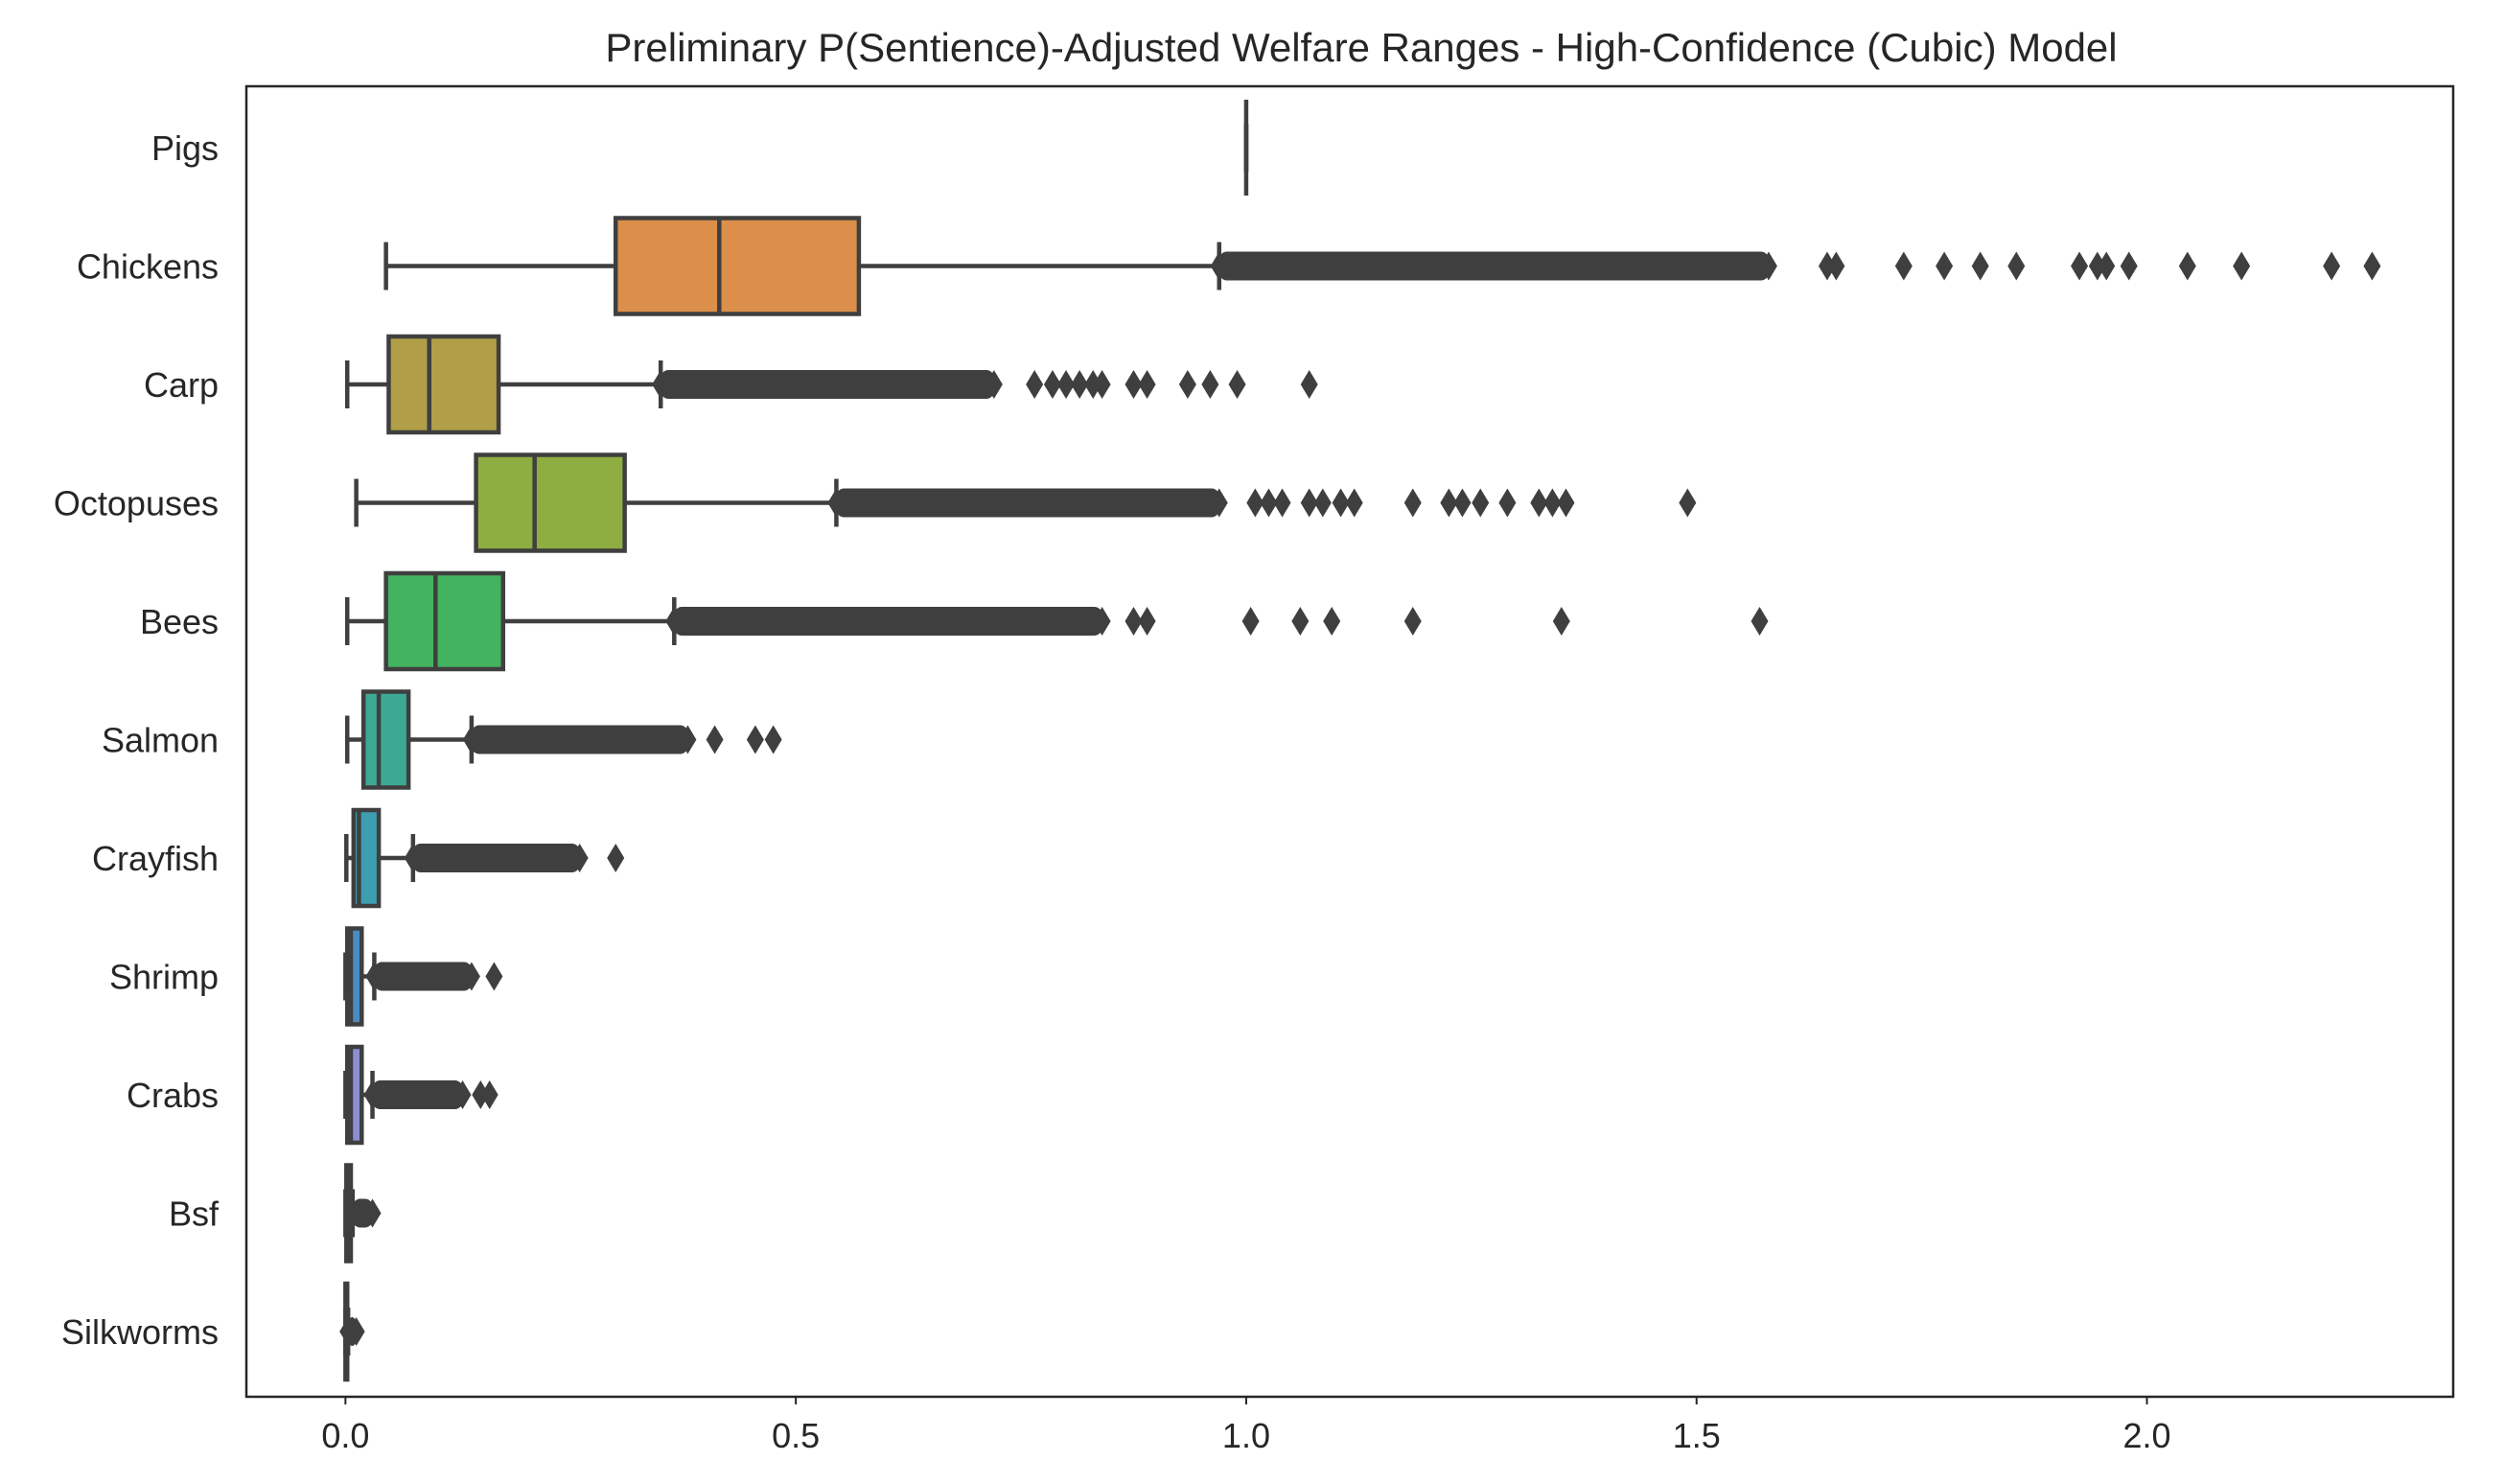  What do you see at coordinates (148, 267) in the screenshot?
I see `y-tick-label-chickens: Chickens` at bounding box center [148, 267].